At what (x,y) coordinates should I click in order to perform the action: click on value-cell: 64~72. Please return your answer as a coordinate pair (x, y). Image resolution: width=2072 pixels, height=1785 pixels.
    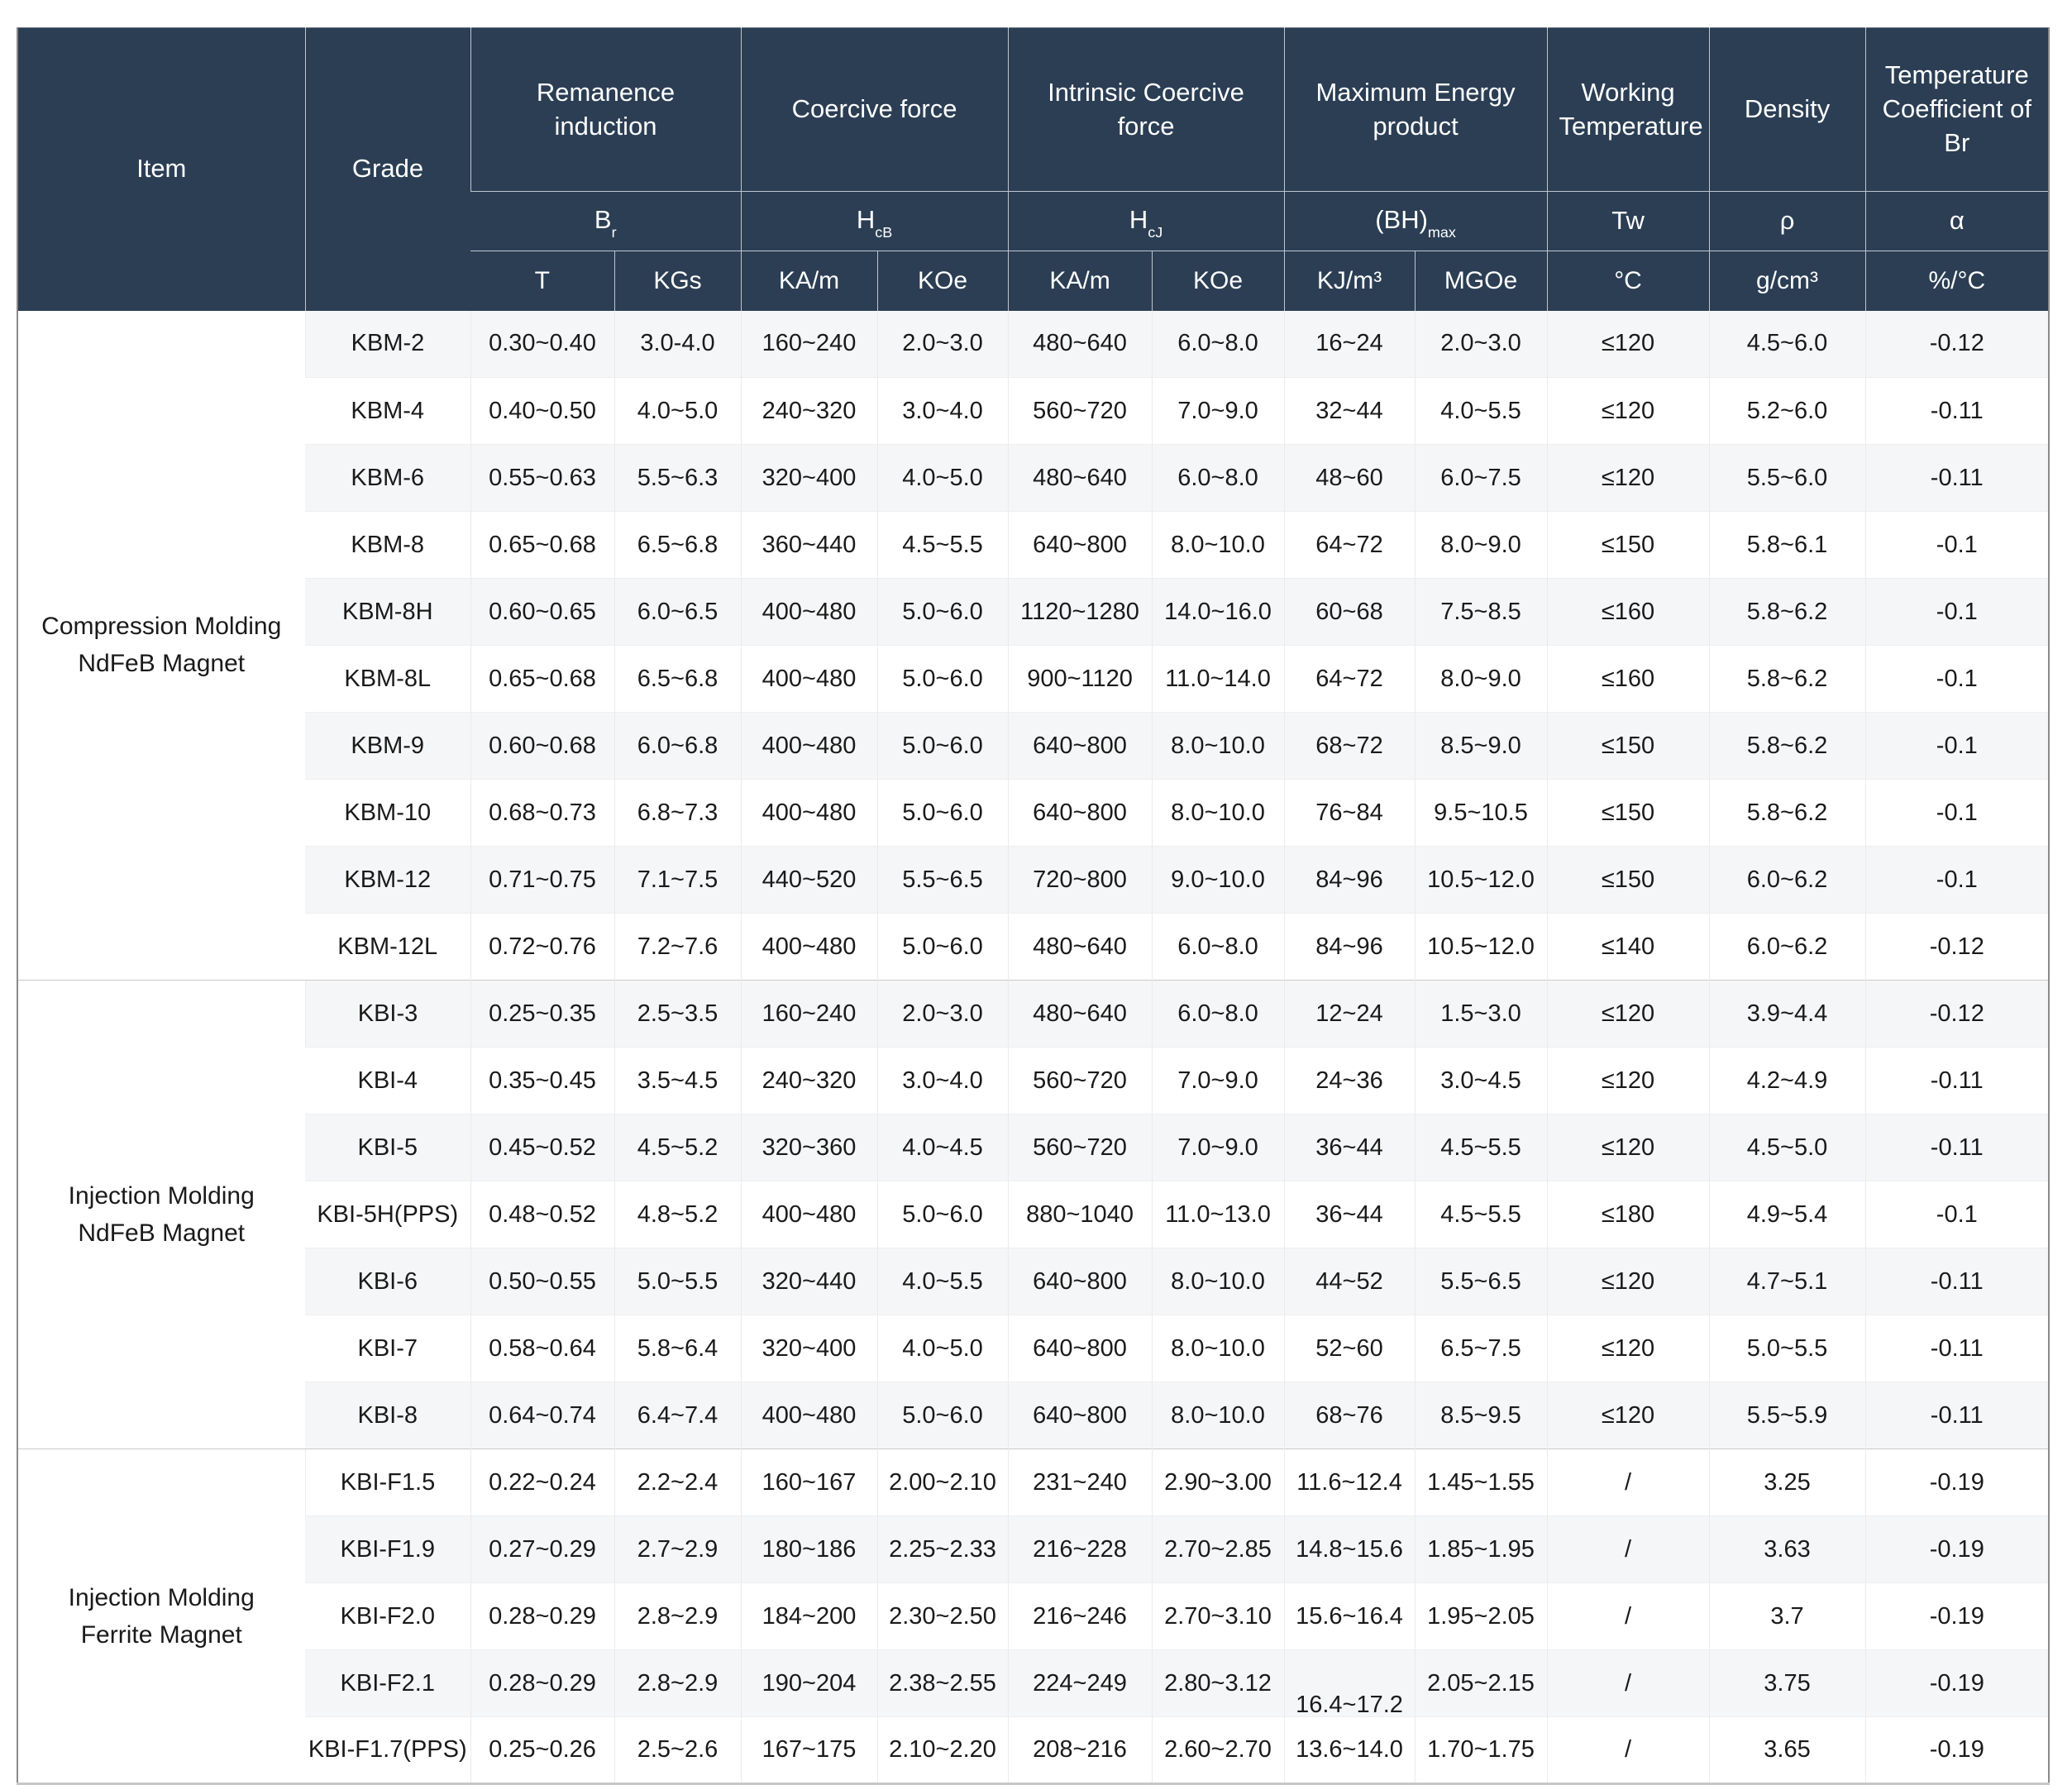
    Looking at the image, I should click on (1349, 679).